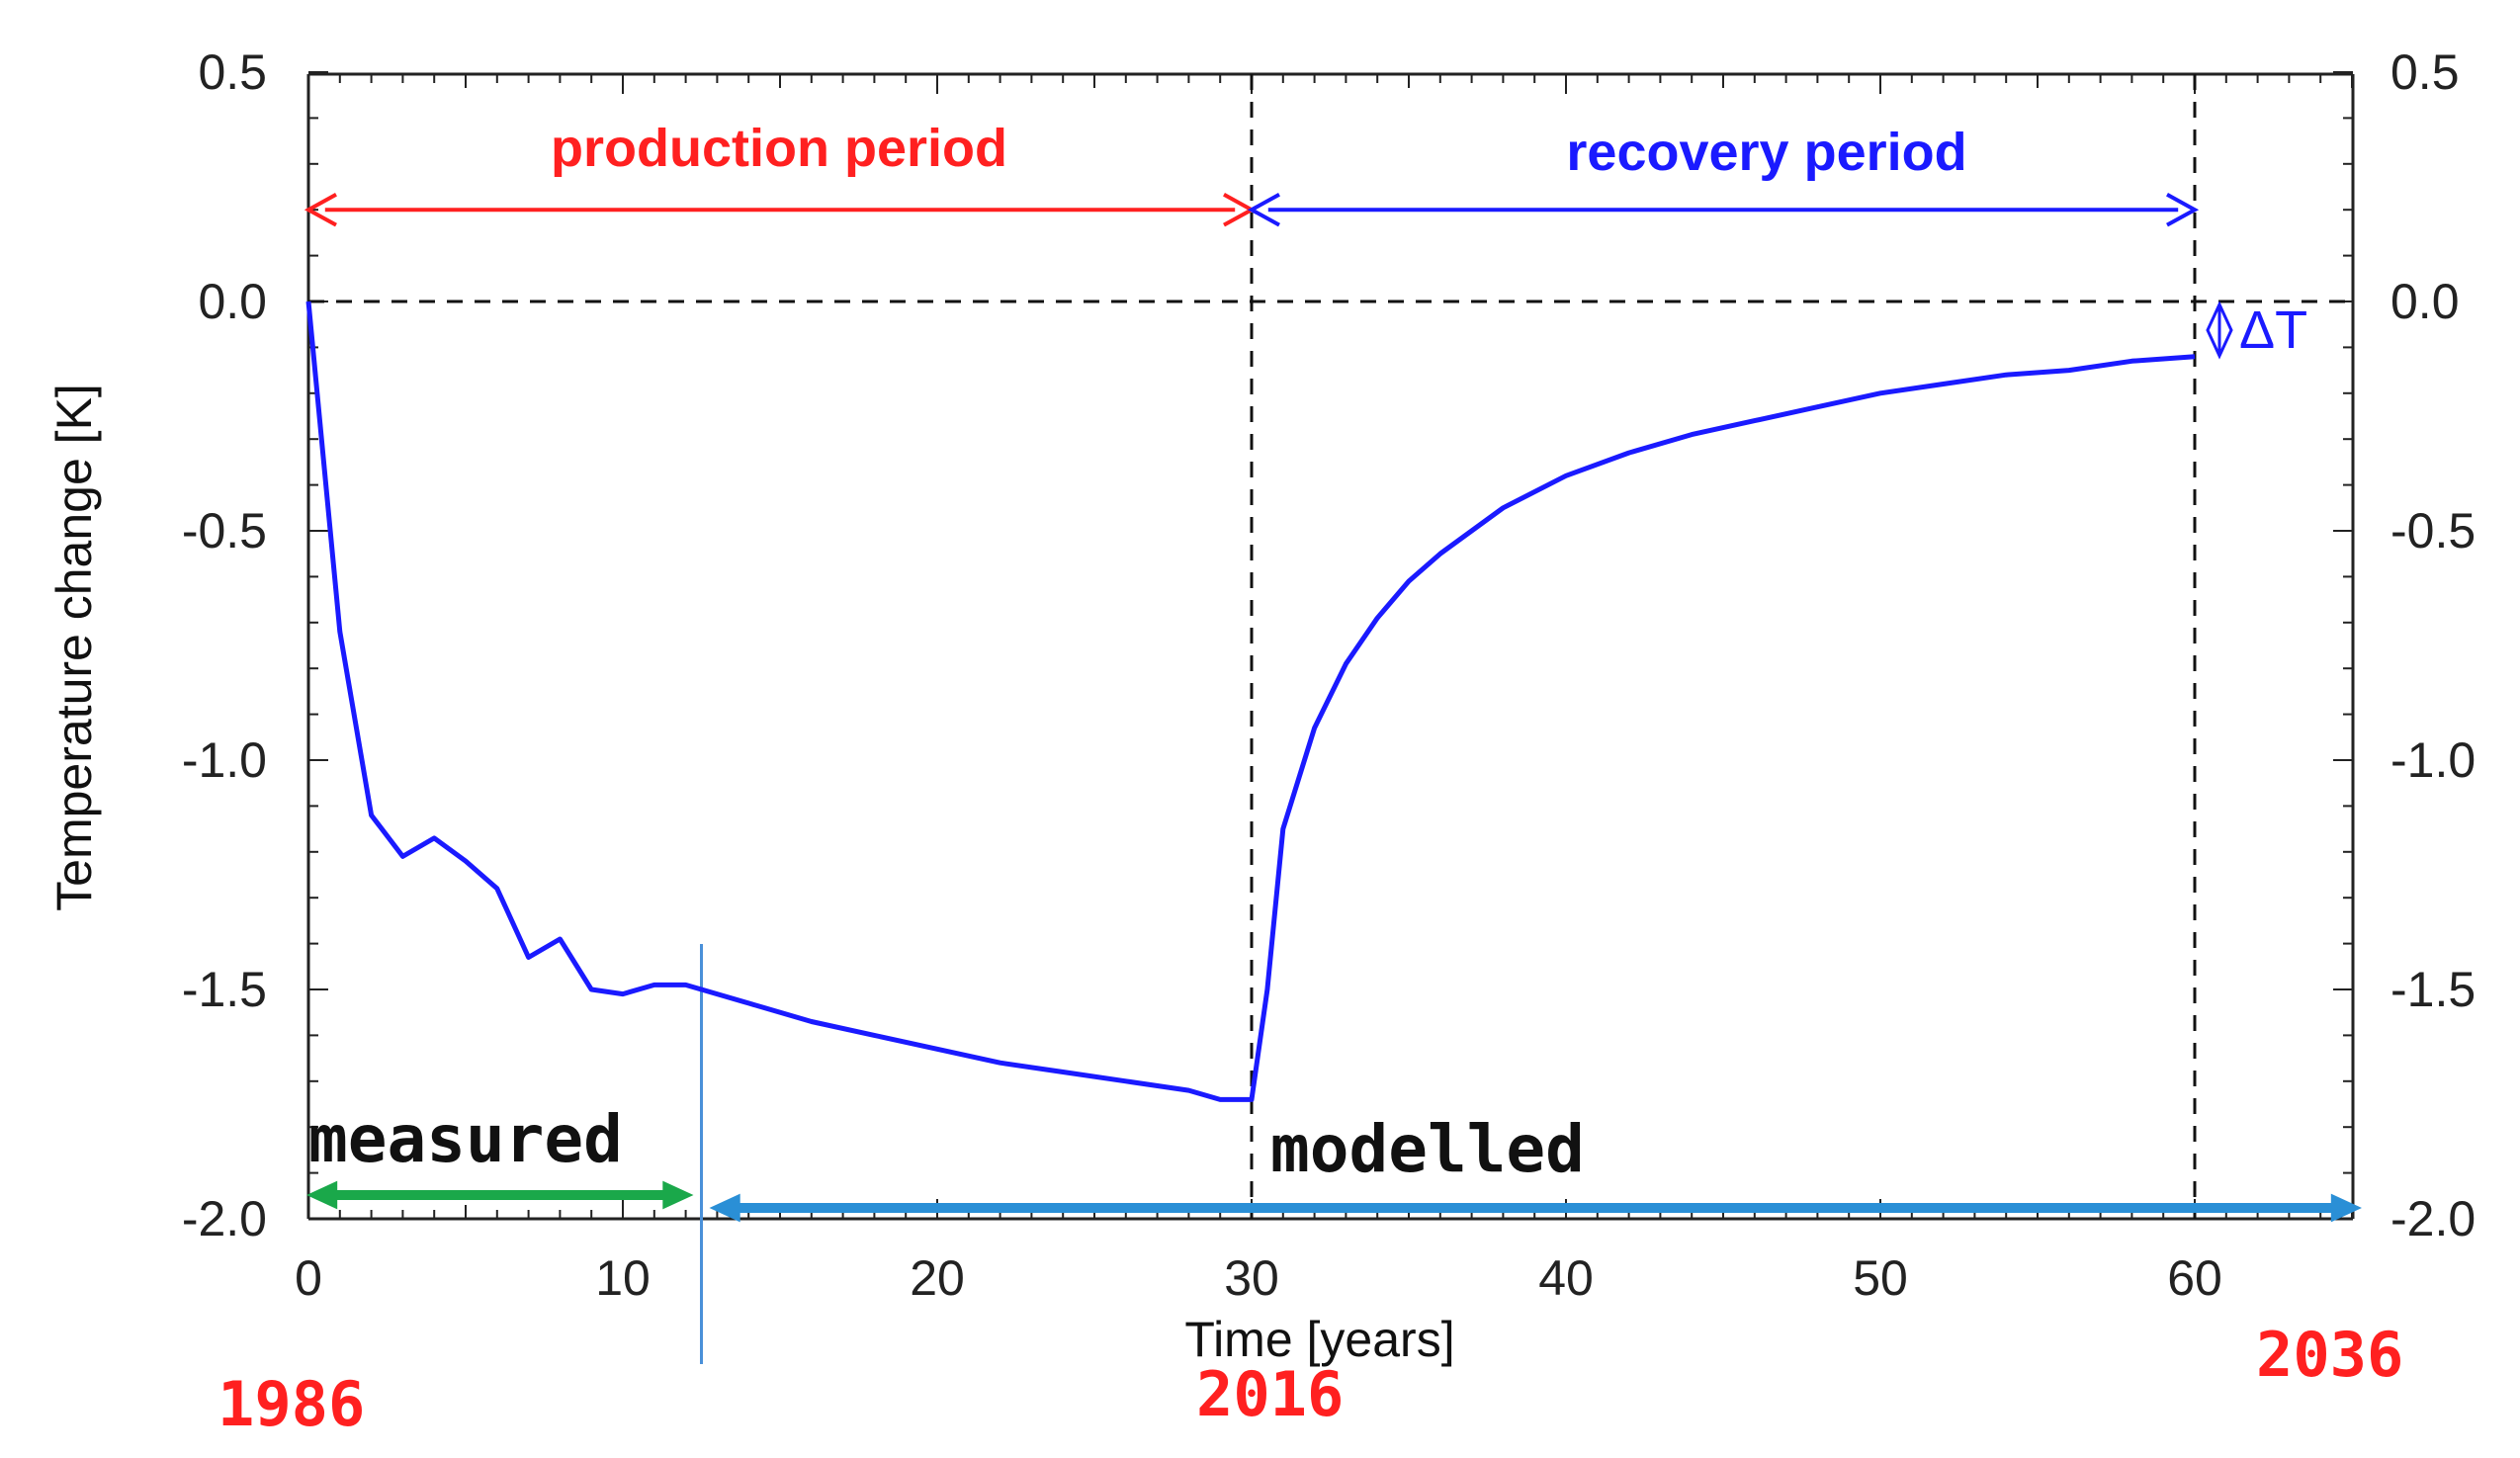 This screenshot has width=2520, height=1458. I want to click on year-label-2036: 2036, so click(2329, 1355).